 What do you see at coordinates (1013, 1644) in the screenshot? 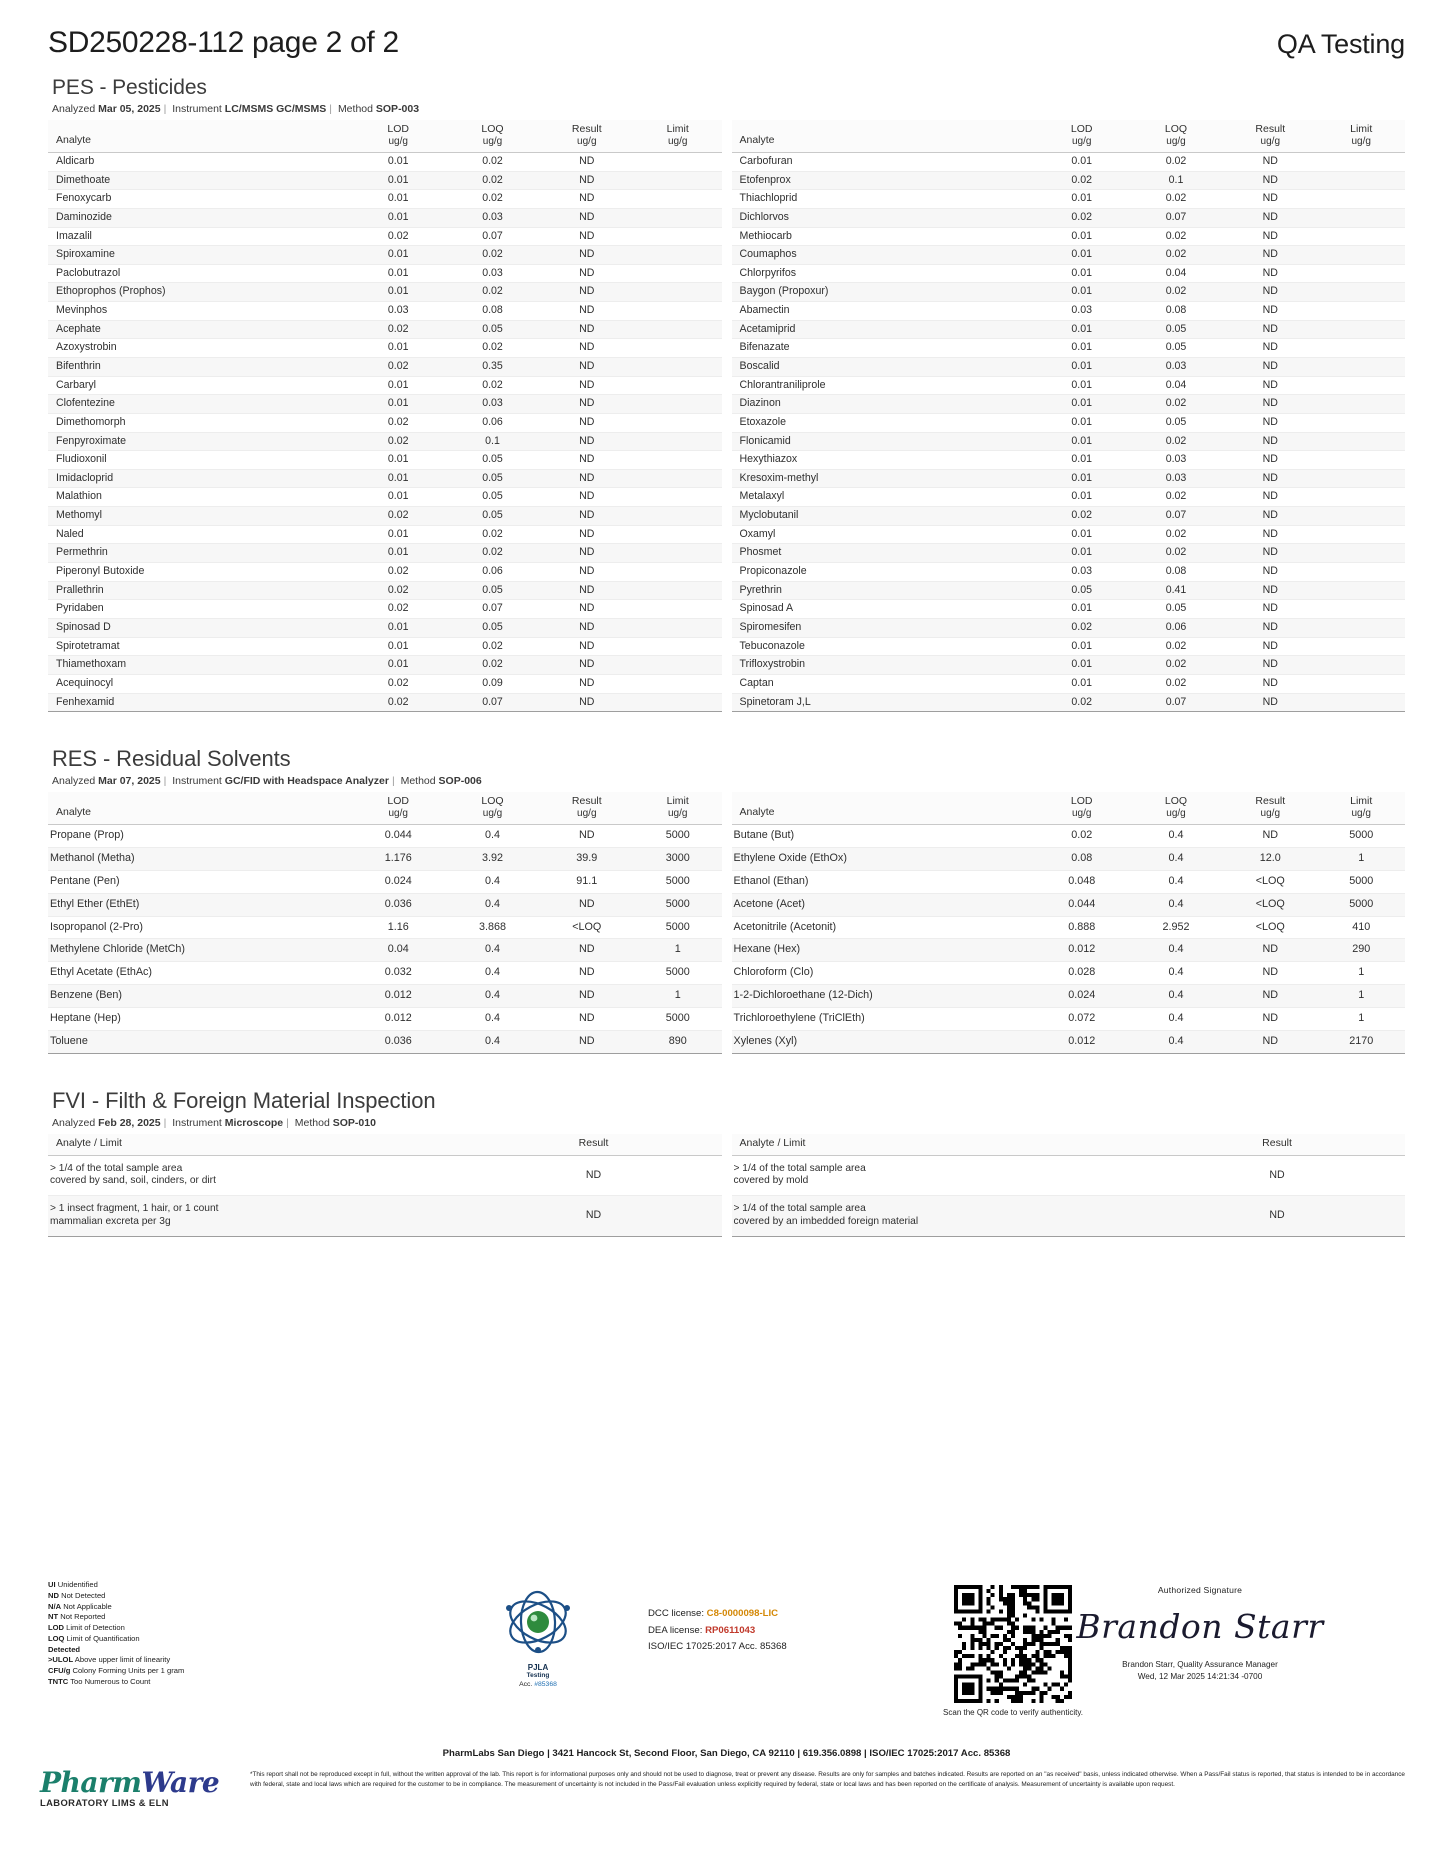
I see `qr-code-icon` at bounding box center [1013, 1644].